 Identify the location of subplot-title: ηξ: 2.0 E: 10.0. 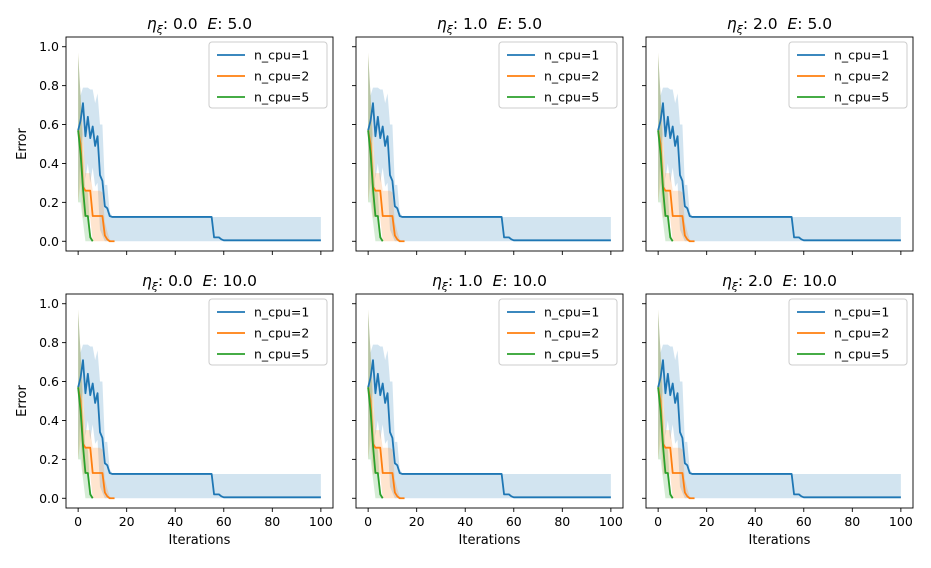
(779, 282).